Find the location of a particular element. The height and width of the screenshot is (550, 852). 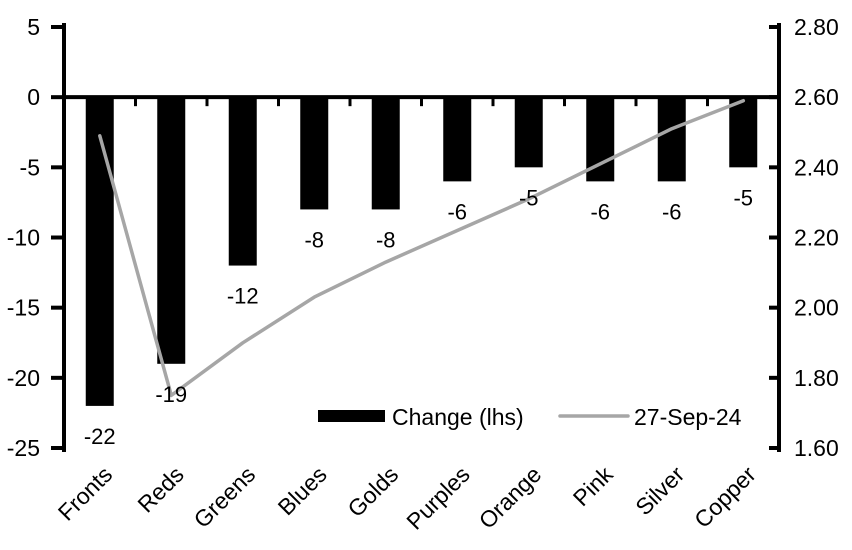

category-label: Purples is located at coordinates (438, 498).